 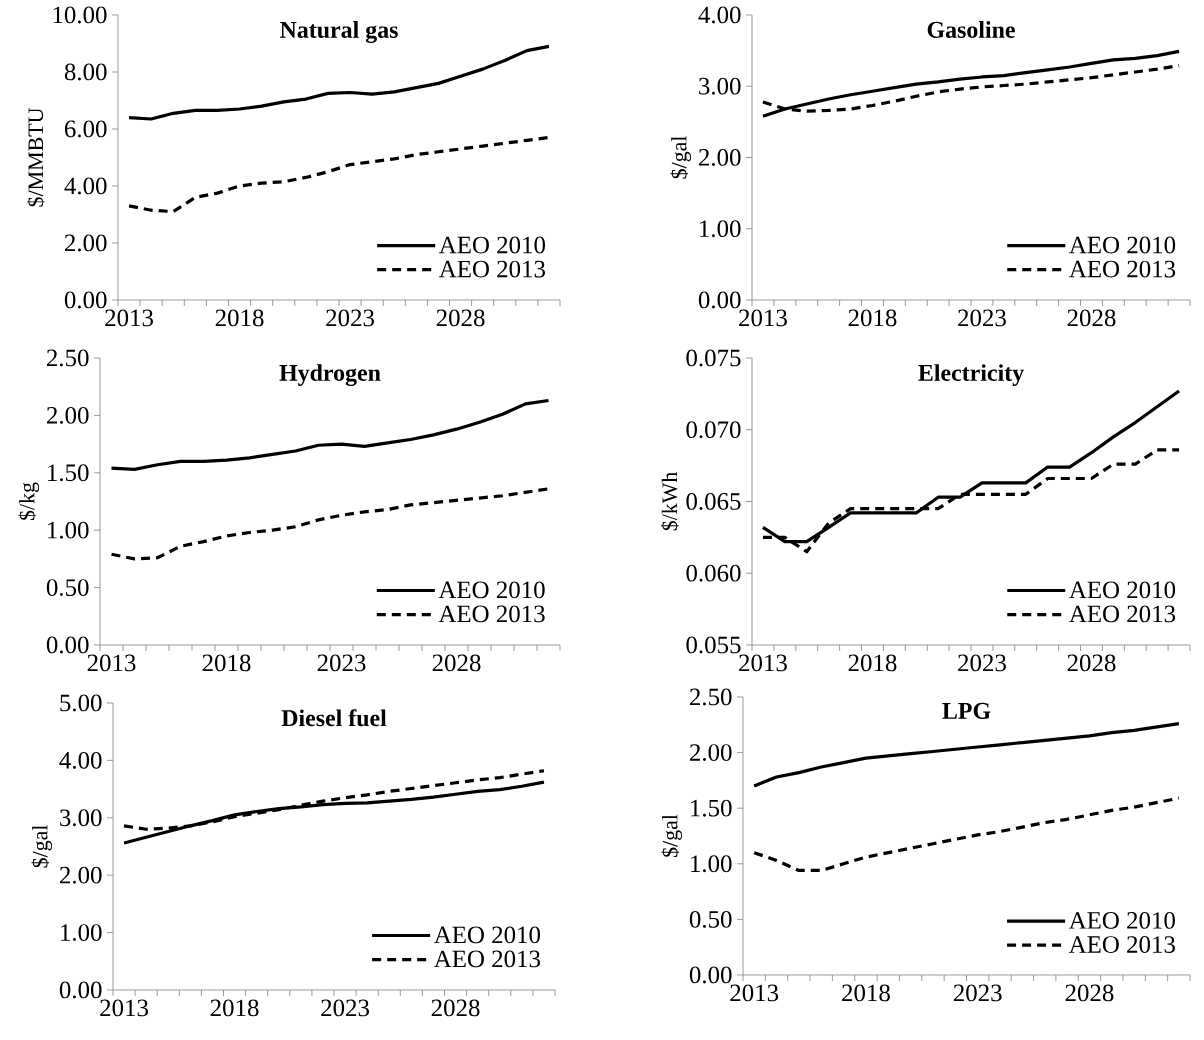 What do you see at coordinates (966, 710) in the screenshot?
I see `chart-title: LPG` at bounding box center [966, 710].